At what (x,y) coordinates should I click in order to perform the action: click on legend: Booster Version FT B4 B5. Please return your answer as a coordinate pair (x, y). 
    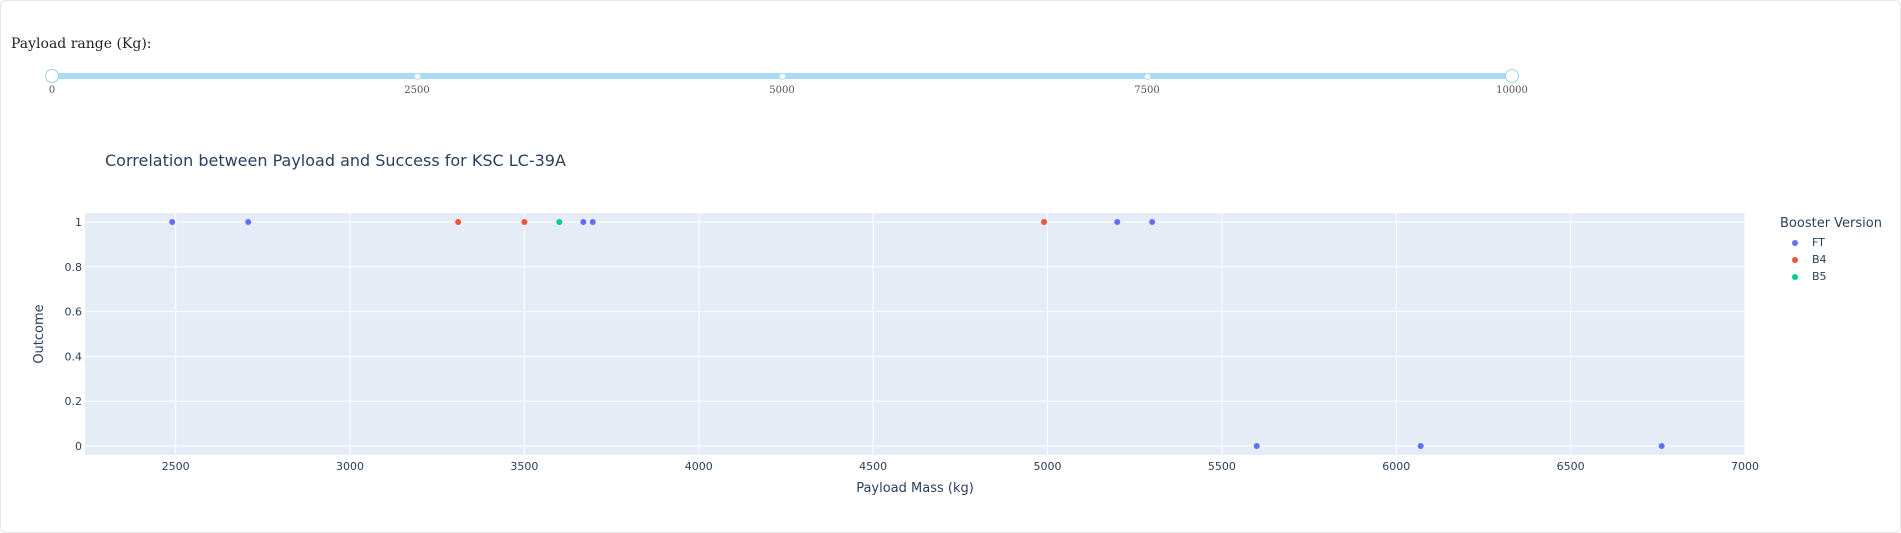
    Looking at the image, I should click on (1831, 250).